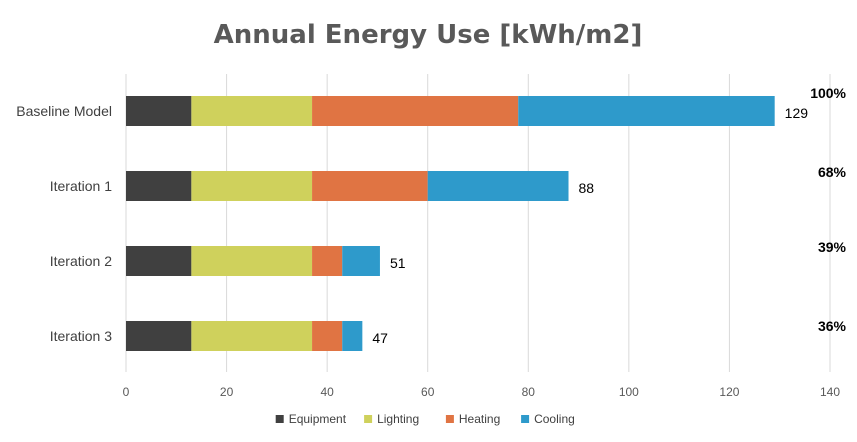  I want to click on category-label: Iteration 3, so click(81, 336).